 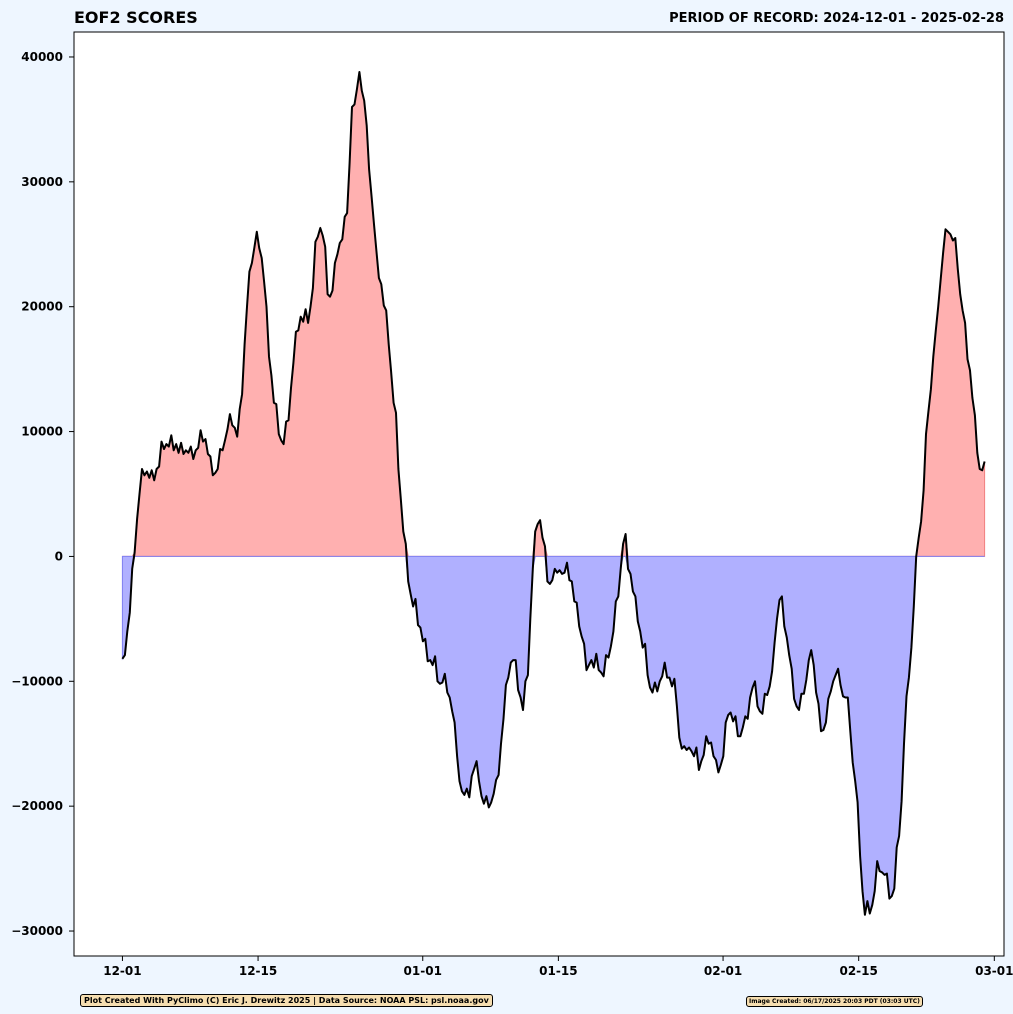 What do you see at coordinates (42, 432) in the screenshot?
I see `y-tick-label: 10000` at bounding box center [42, 432].